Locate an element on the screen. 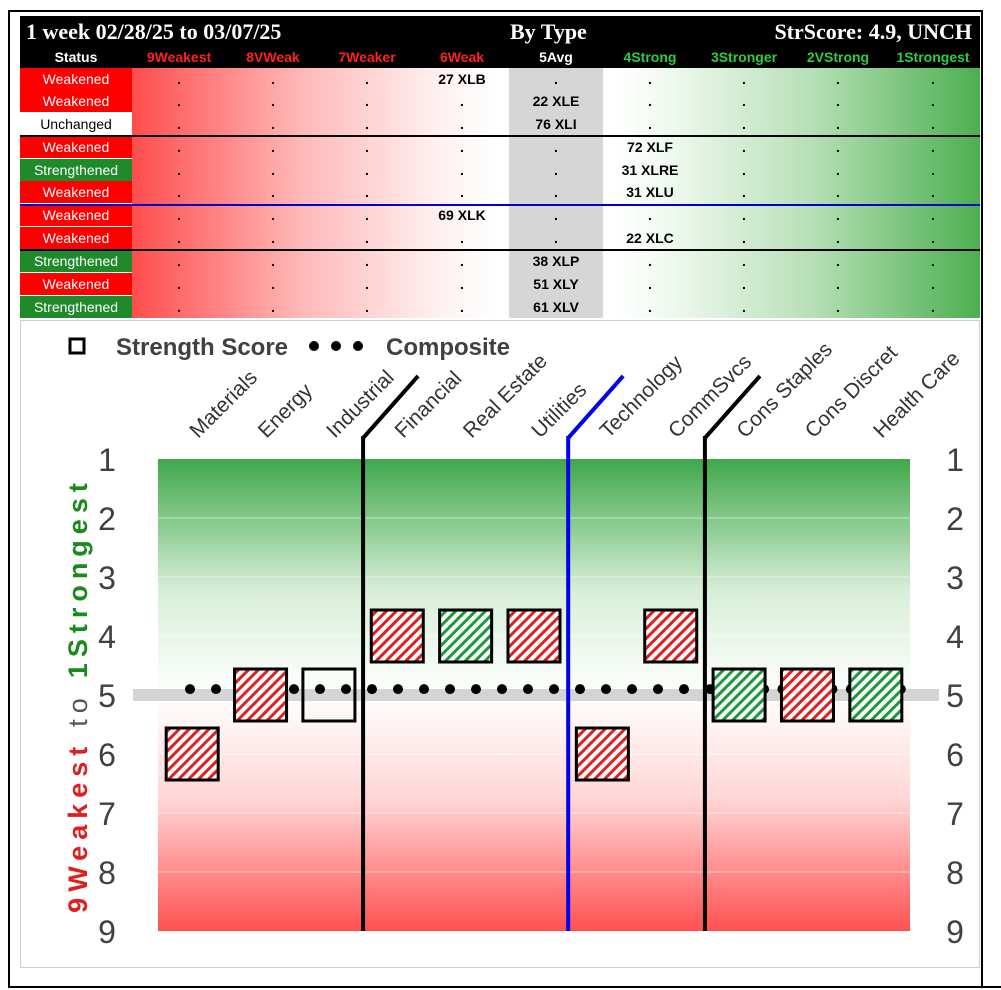 The image size is (1001, 990). category-label: Utilities is located at coordinates (559, 410).